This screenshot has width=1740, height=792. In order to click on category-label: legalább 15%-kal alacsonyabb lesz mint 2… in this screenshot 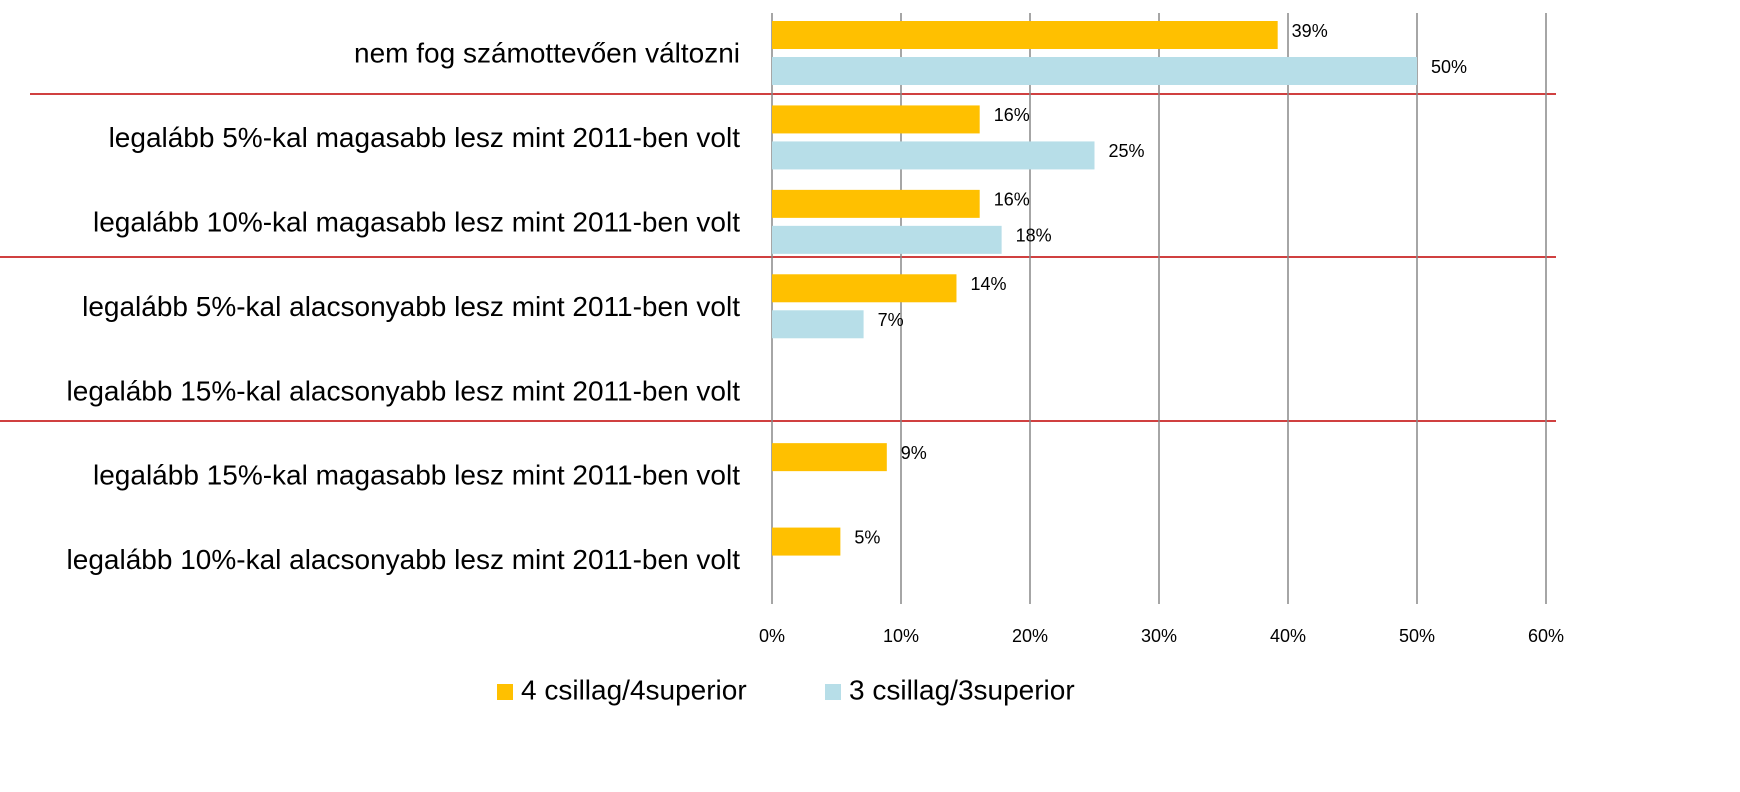, I will do `click(404, 390)`.